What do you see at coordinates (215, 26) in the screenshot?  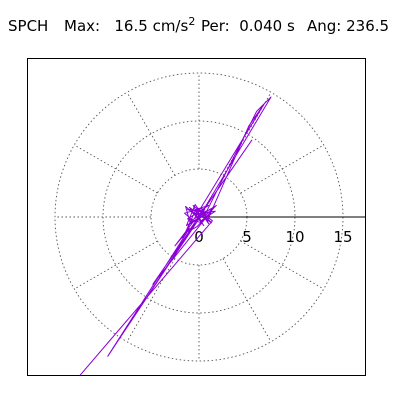 I see `per-label: Per:` at bounding box center [215, 26].